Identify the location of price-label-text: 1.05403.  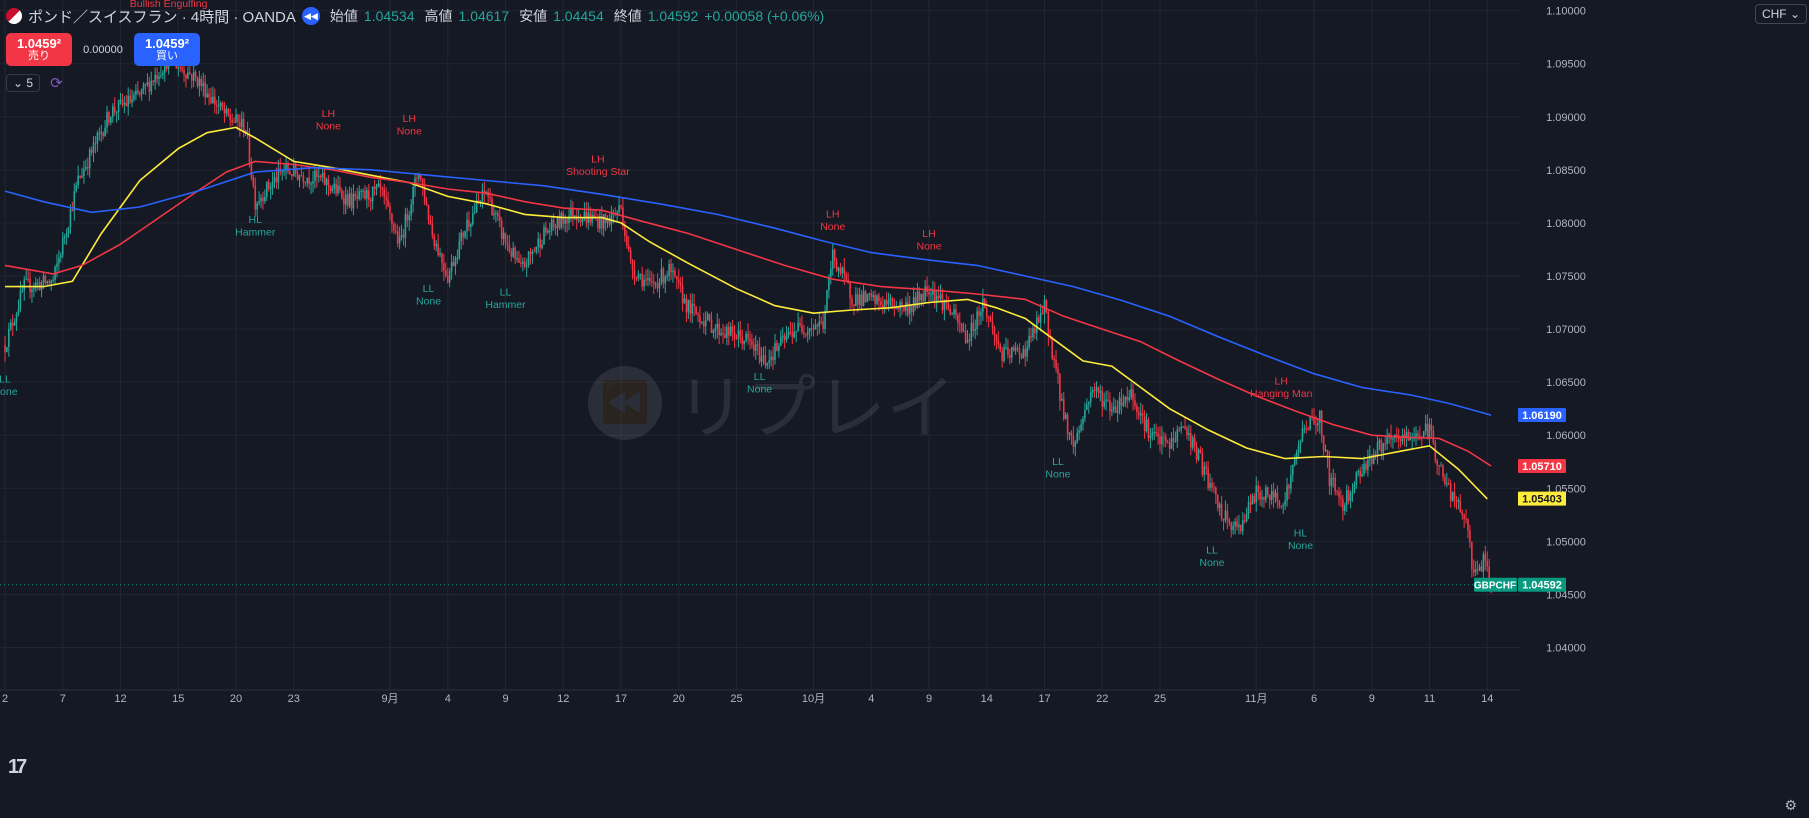
(1542, 500).